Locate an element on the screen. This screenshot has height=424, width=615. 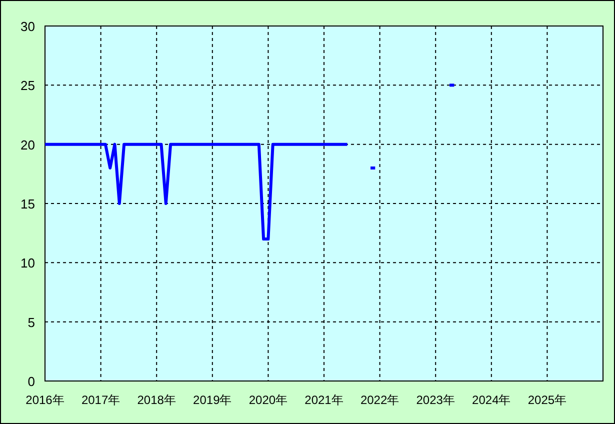
y-tick-label: 0 is located at coordinates (31, 381).